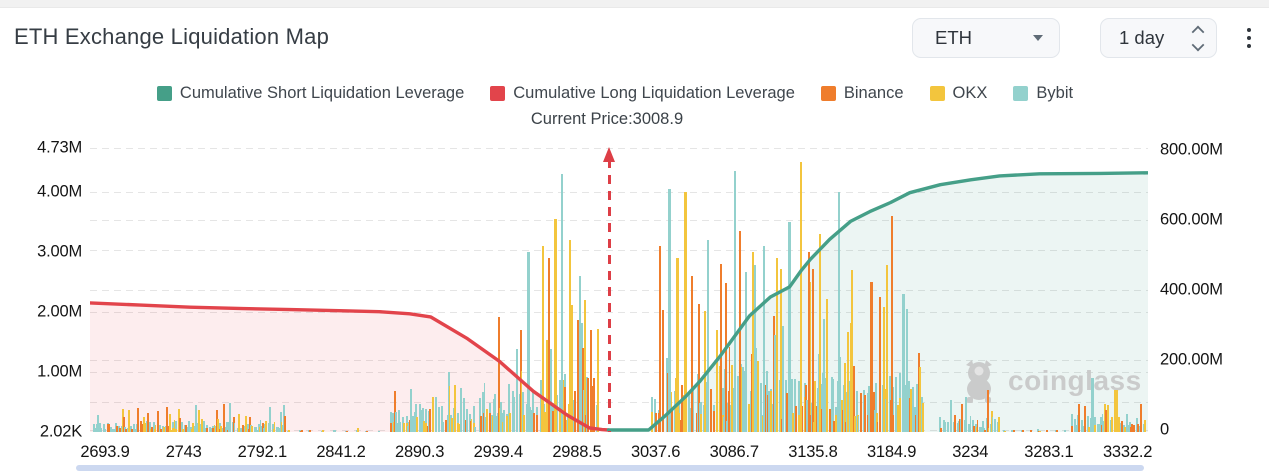 The image size is (1269, 474). Describe the element at coordinates (1075, 380) in the screenshot. I see `watermark-text: coinglass` at that location.